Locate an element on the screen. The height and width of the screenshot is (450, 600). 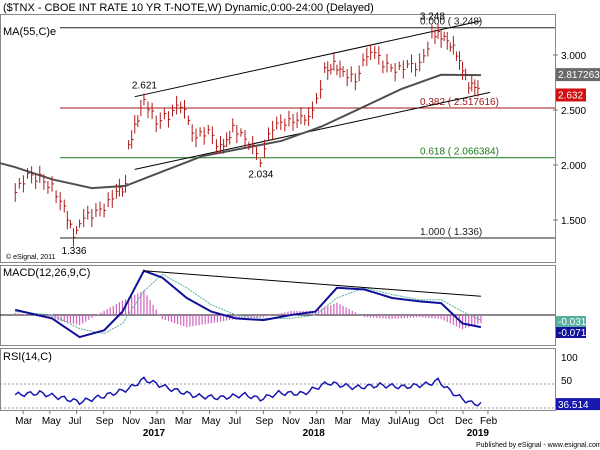
swing-label: 2.621 is located at coordinates (144, 86).